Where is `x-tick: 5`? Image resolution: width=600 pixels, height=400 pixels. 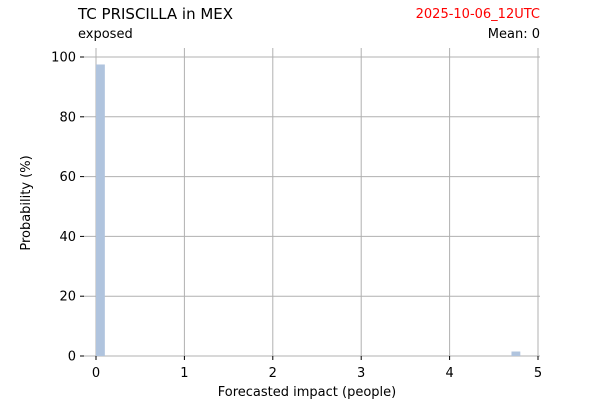 x-tick: 5 is located at coordinates (538, 368).